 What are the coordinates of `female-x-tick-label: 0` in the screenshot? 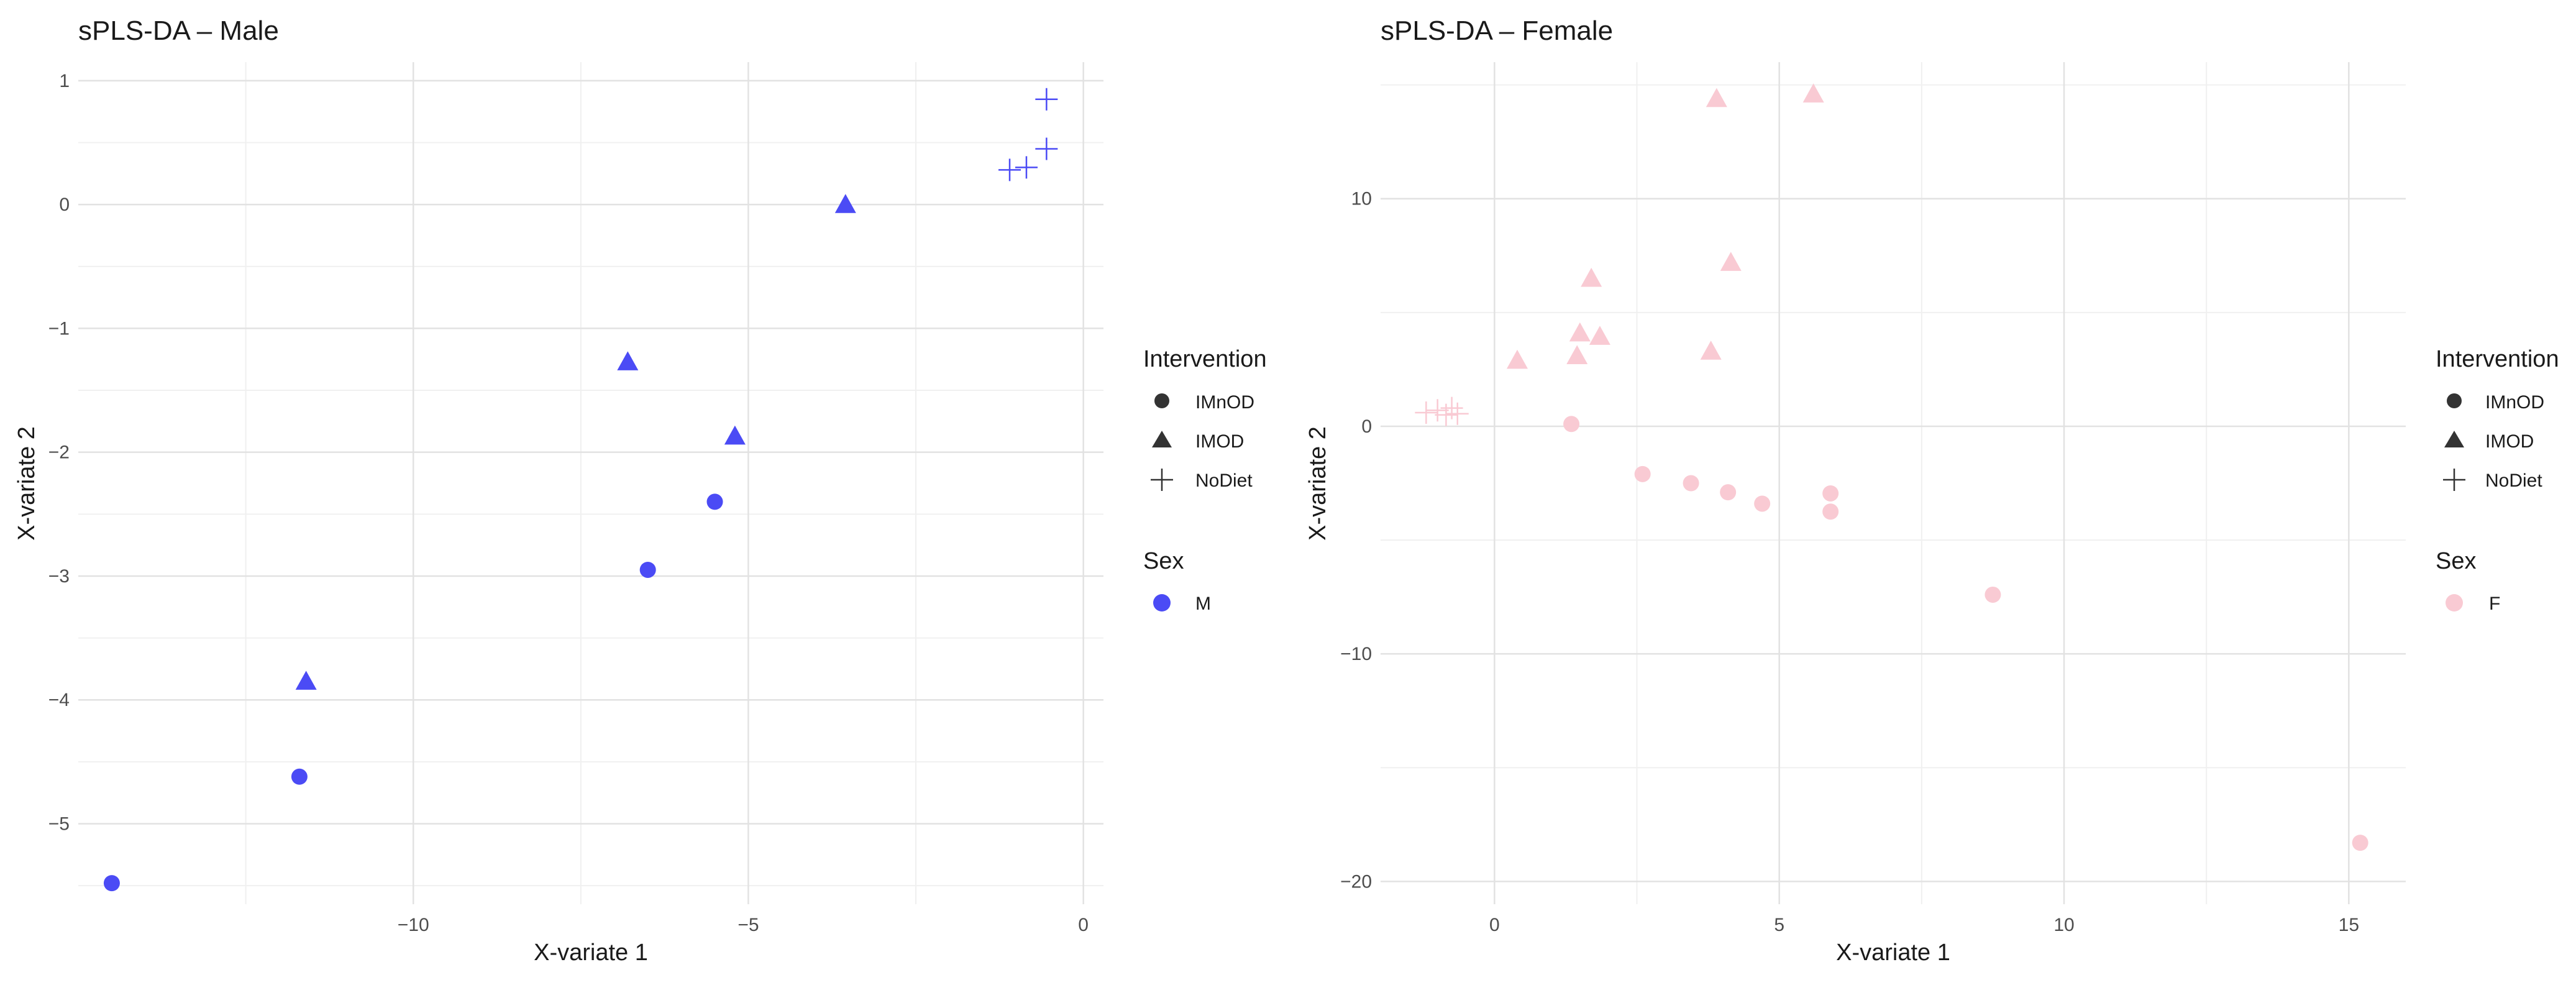 It's located at (1494, 925).